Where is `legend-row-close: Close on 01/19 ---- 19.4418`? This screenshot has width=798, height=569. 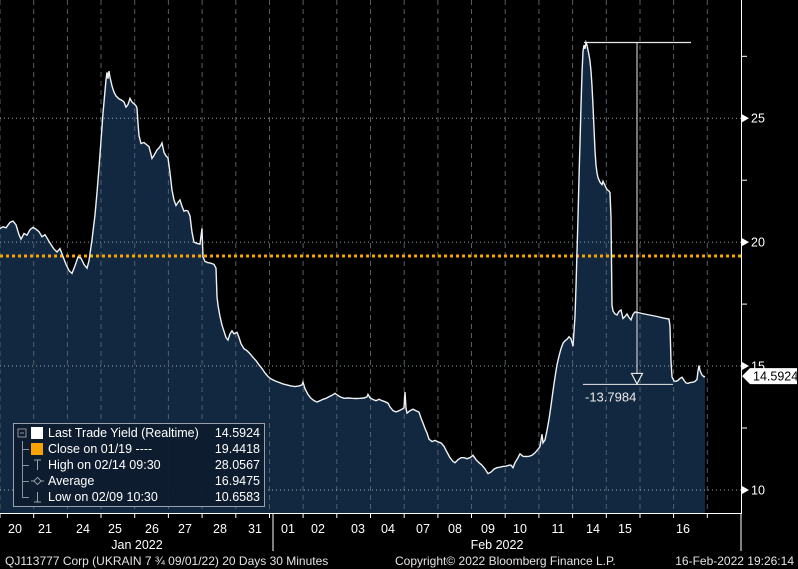
legend-row-close: Close on 01/19 ---- 19.4418 is located at coordinates (138, 449).